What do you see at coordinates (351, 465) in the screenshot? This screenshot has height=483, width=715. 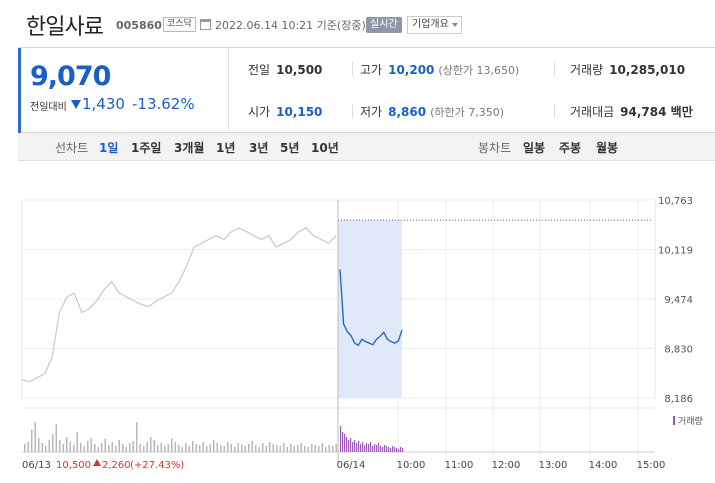 I see `x-tick-label: 06/14` at bounding box center [351, 465].